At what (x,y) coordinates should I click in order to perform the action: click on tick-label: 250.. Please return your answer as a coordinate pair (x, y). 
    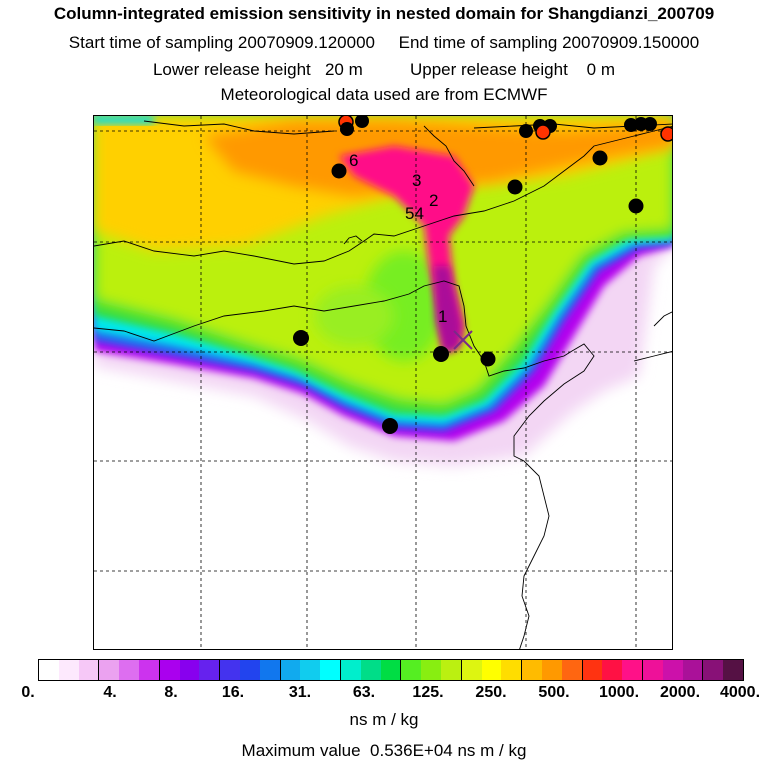
    Looking at the image, I should click on (491, 692).